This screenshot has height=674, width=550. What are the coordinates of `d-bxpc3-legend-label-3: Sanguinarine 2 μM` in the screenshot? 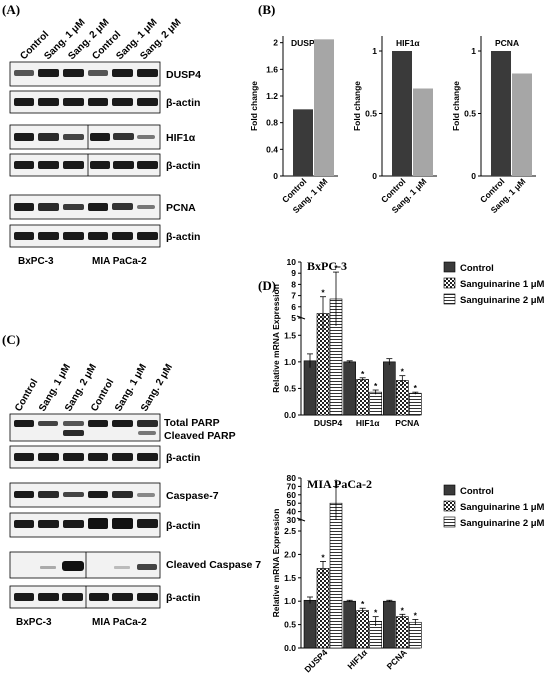 It's located at (502, 300).